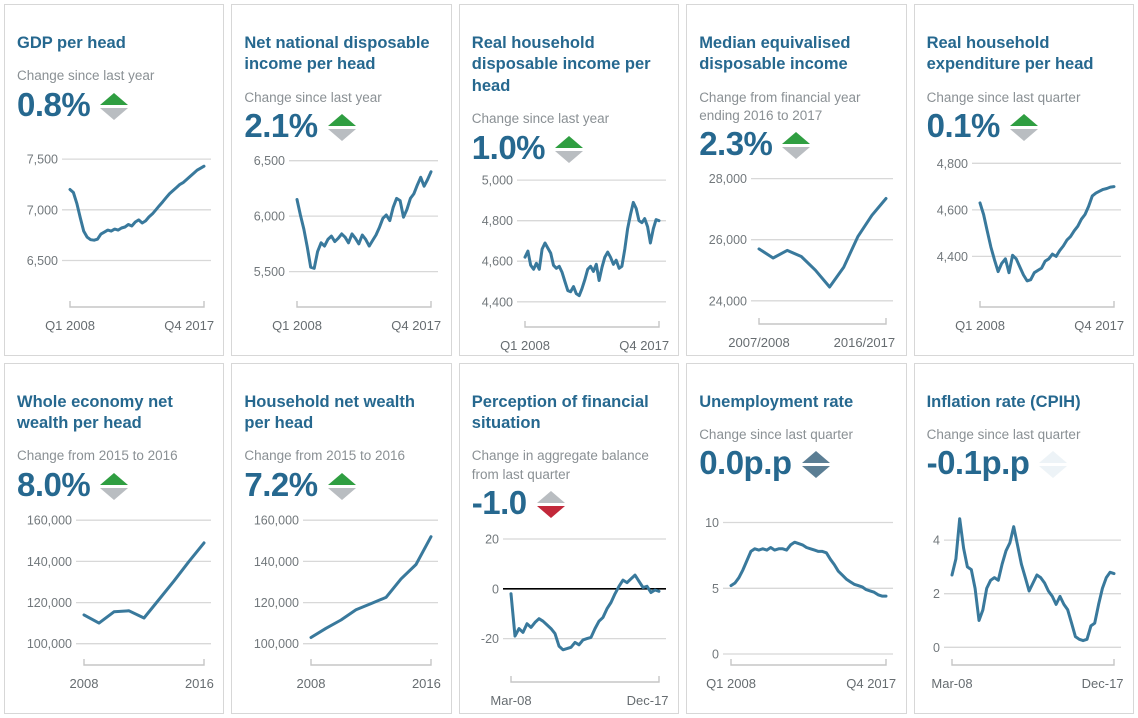 The width and height of the screenshot is (1138, 718). What do you see at coordinates (1003, 401) in the screenshot?
I see `card-title: Inflation rate (CPIH)` at bounding box center [1003, 401].